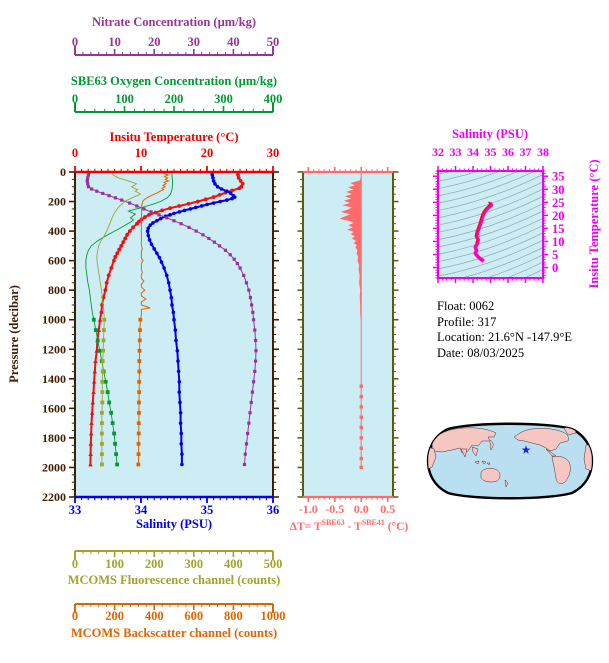  Describe the element at coordinates (273, 564) in the screenshot. I see `svg-text: 500` at that location.